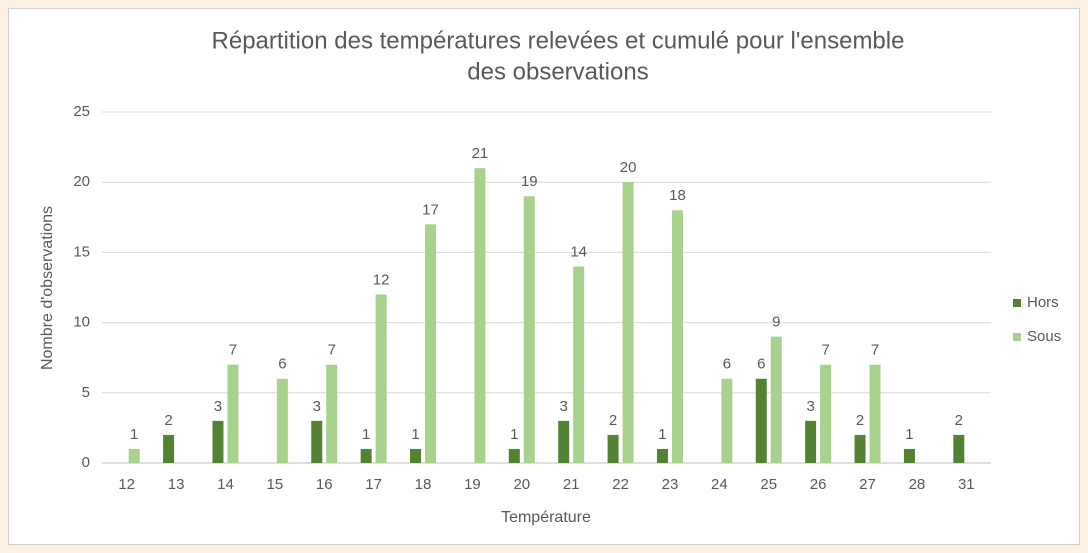  I want to click on x-tick-label: 25, so click(768, 484).